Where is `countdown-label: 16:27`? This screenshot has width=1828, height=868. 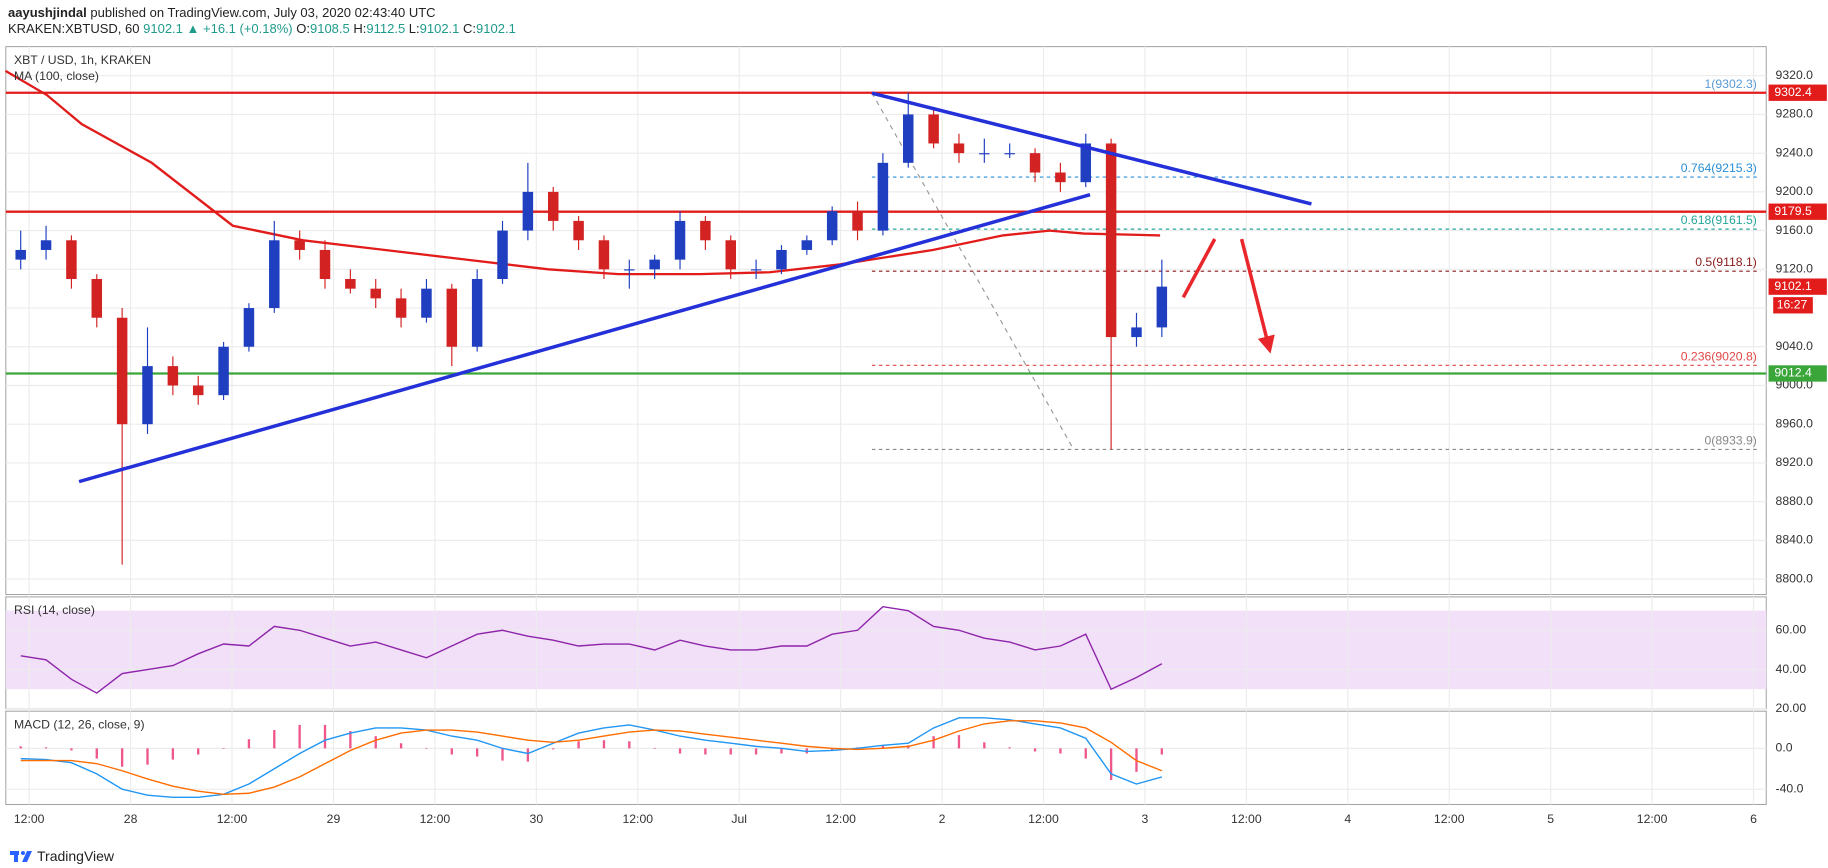 countdown-label: 16:27 is located at coordinates (1792, 305).